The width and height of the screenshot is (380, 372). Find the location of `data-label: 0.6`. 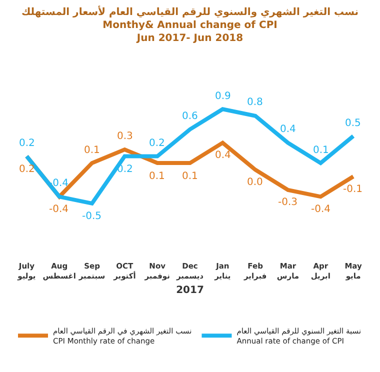

data-label: 0.6 is located at coordinates (190, 116).